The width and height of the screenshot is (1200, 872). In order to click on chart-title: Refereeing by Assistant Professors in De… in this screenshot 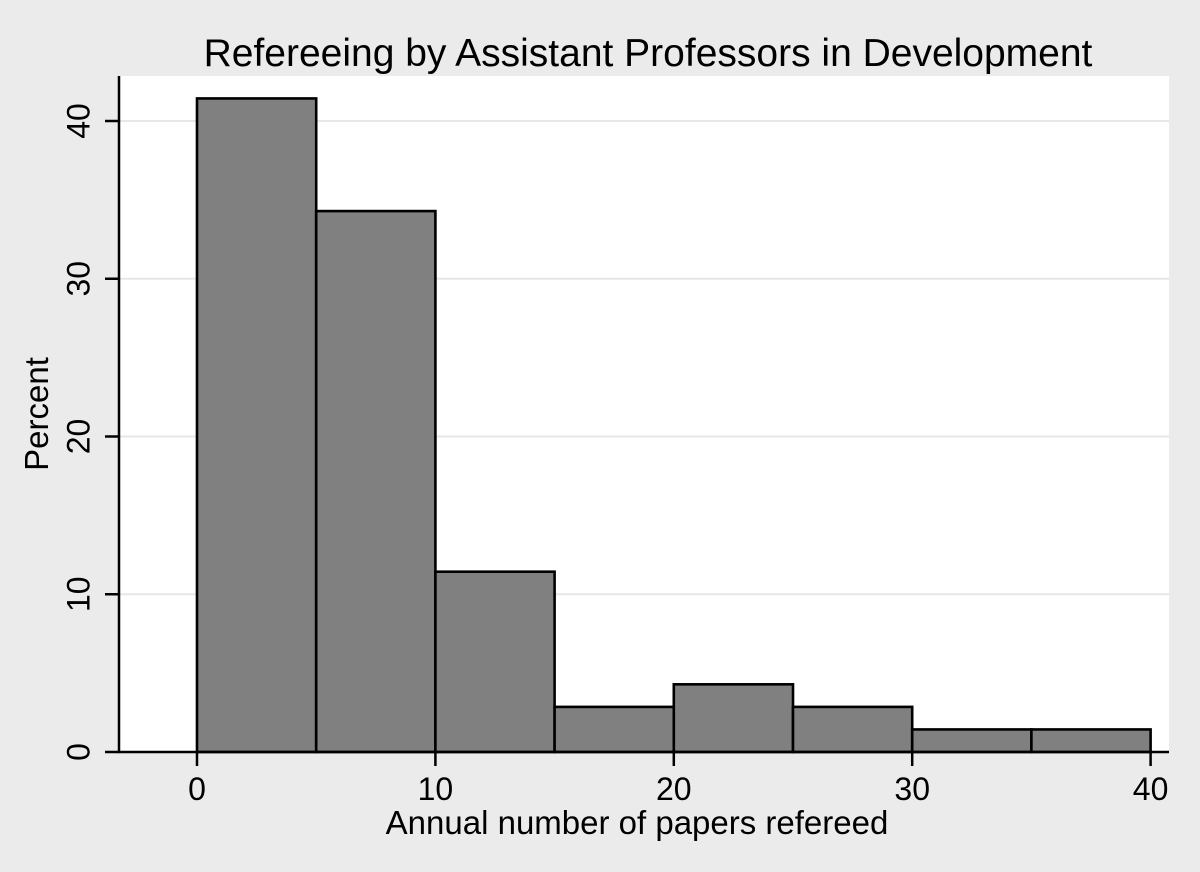, I will do `click(648, 53)`.